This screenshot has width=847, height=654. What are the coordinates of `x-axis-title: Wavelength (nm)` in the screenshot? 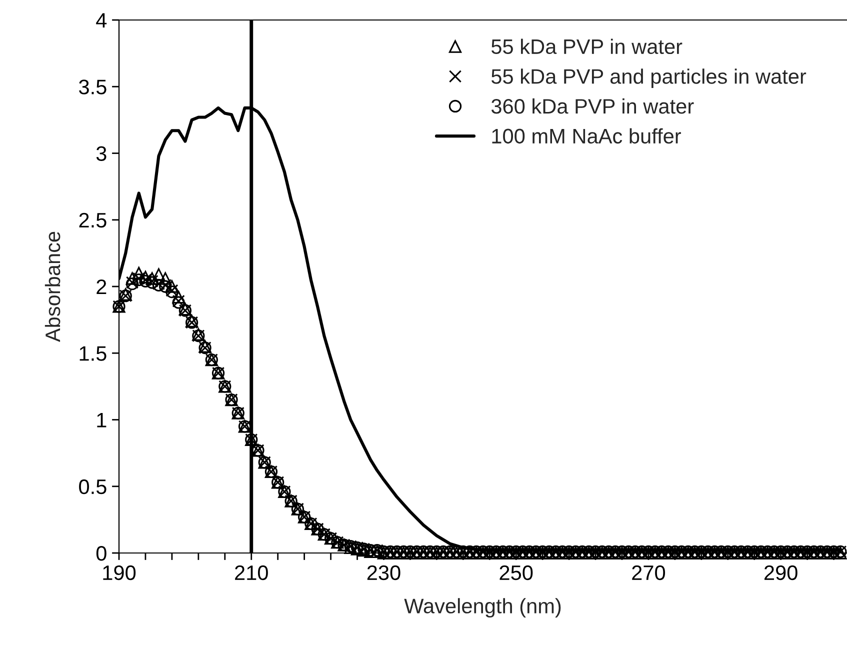 It's located at (482, 608).